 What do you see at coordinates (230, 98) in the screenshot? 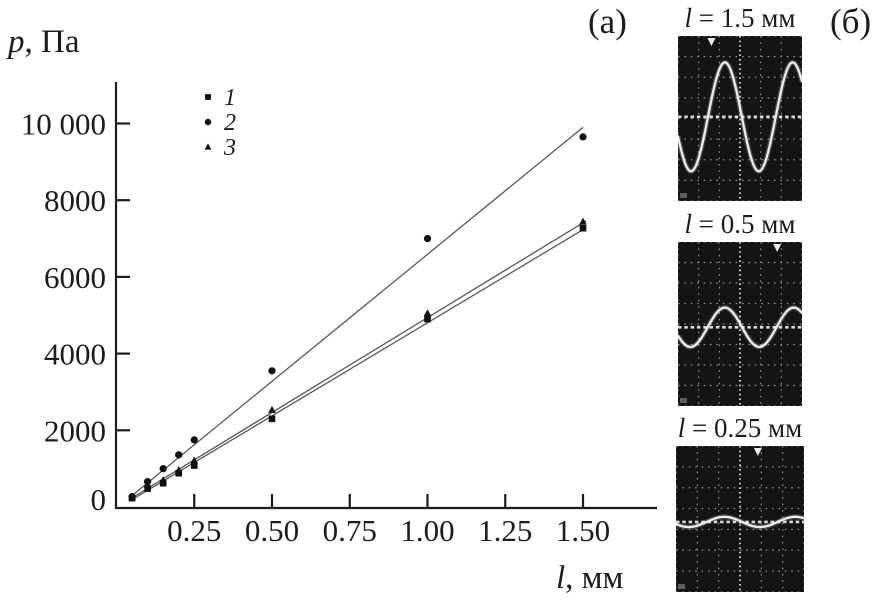
I see `legend-label-1: 1` at bounding box center [230, 98].